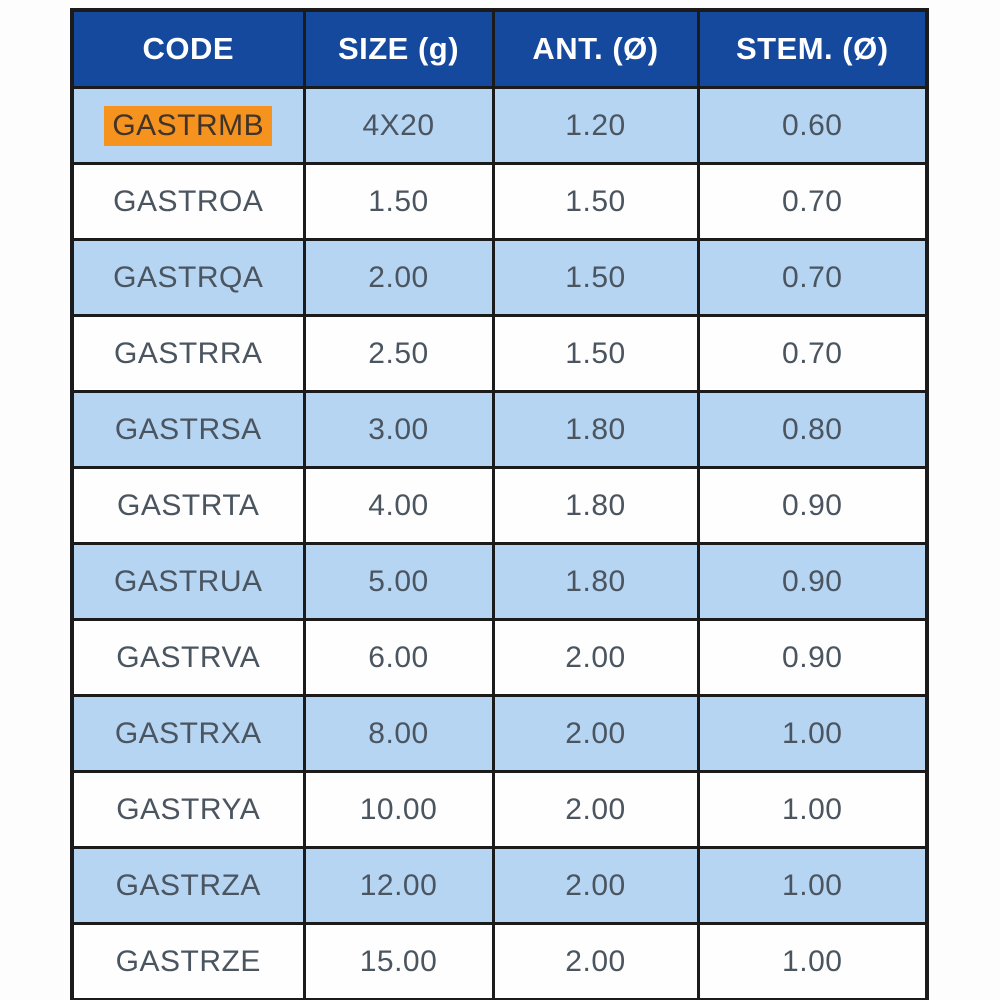  I want to click on column-header-ant: ANT. (Ø), so click(595, 48).